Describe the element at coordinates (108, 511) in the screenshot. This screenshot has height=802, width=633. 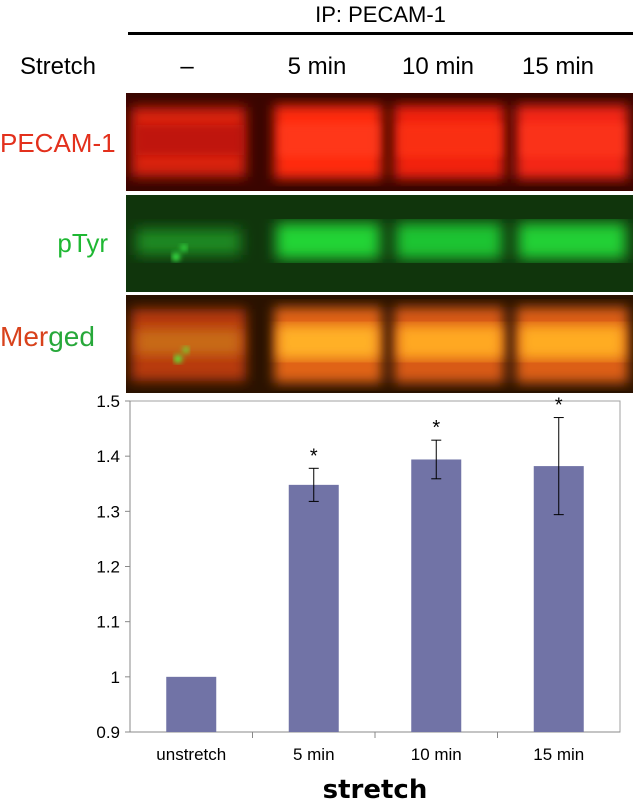
I see `y-tick-label: 1.3` at that location.